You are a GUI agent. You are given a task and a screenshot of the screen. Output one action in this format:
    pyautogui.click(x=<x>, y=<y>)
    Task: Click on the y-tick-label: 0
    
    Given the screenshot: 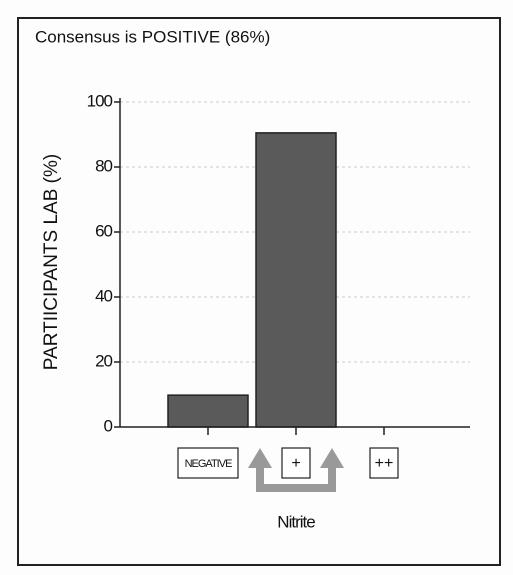 What is the action you would take?
    pyautogui.click(x=108, y=425)
    